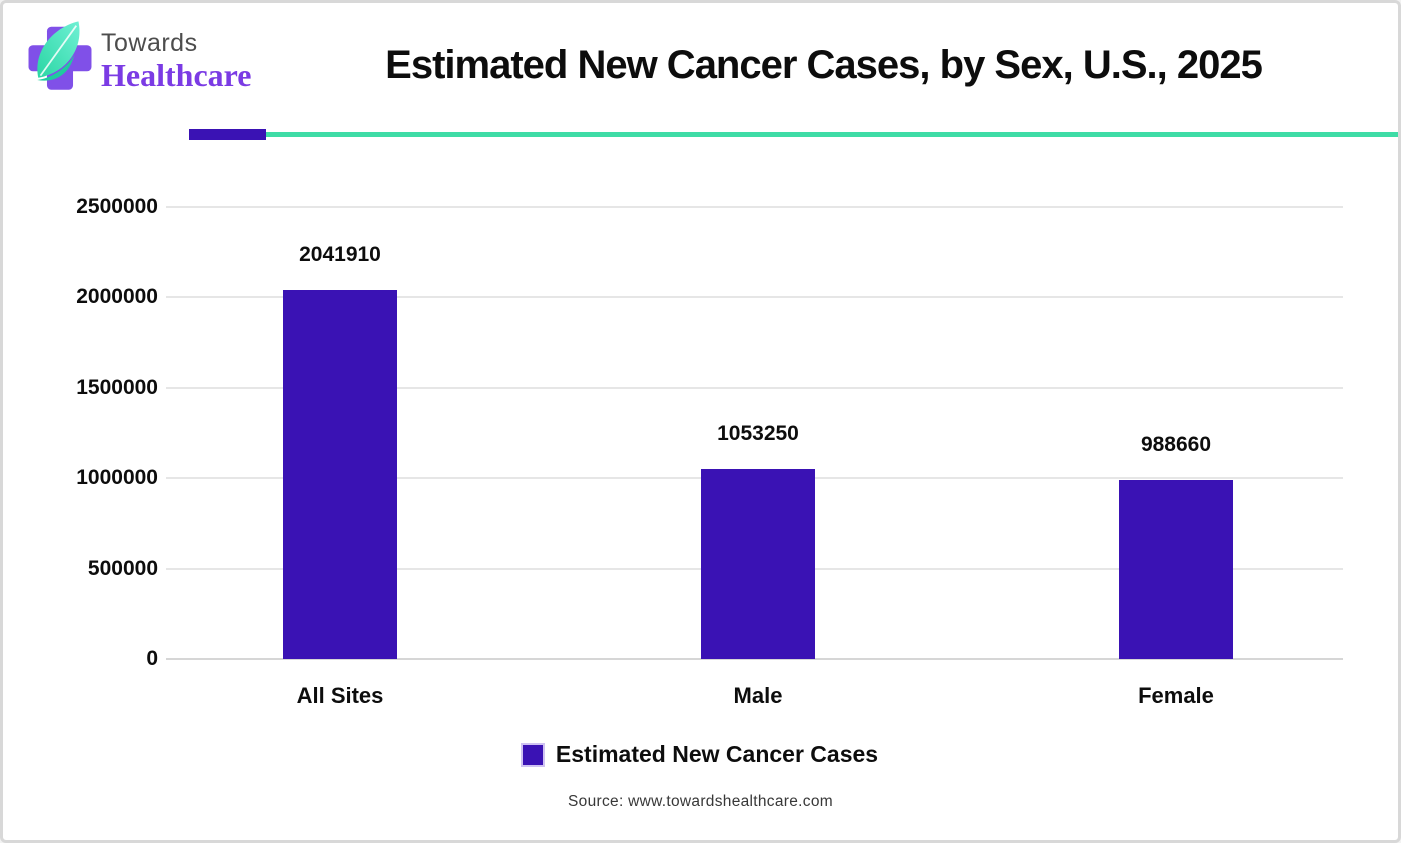 The image size is (1401, 843). Describe the element at coordinates (717, 754) in the screenshot. I see `legend-label: Estimated New Cancer Cases` at that location.